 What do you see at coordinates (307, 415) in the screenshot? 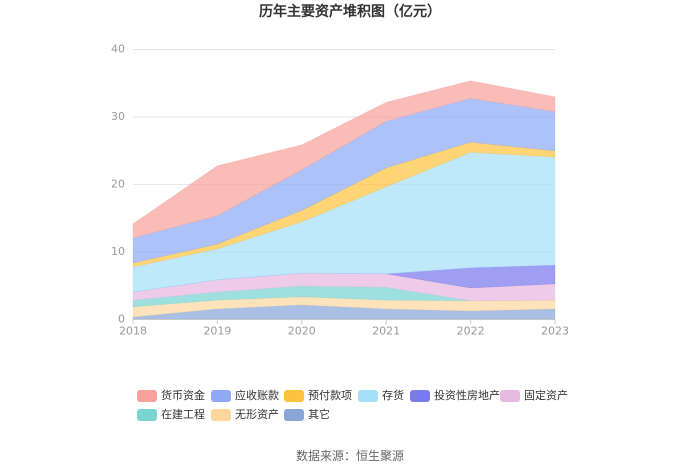
I see `legend-item-other: 其它` at bounding box center [307, 415].